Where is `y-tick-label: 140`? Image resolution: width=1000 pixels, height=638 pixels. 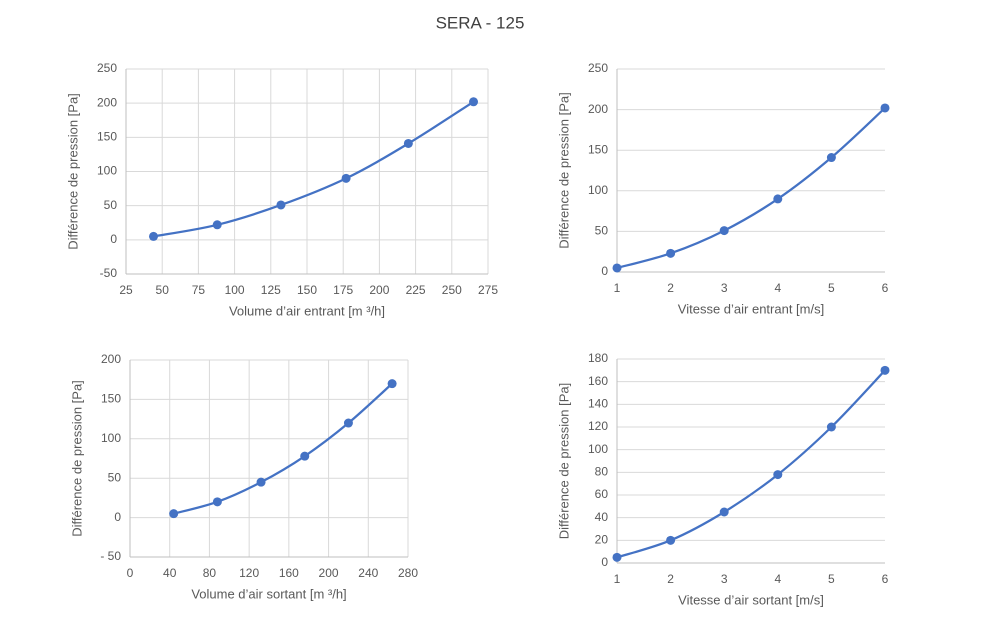 y-tick-label: 140 is located at coordinates (598, 404).